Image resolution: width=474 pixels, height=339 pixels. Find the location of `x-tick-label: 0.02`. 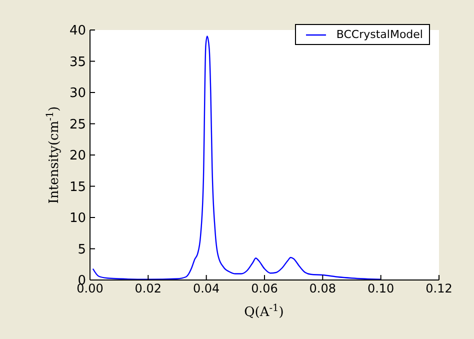

x-tick-label: 0.02 is located at coordinates (148, 289).